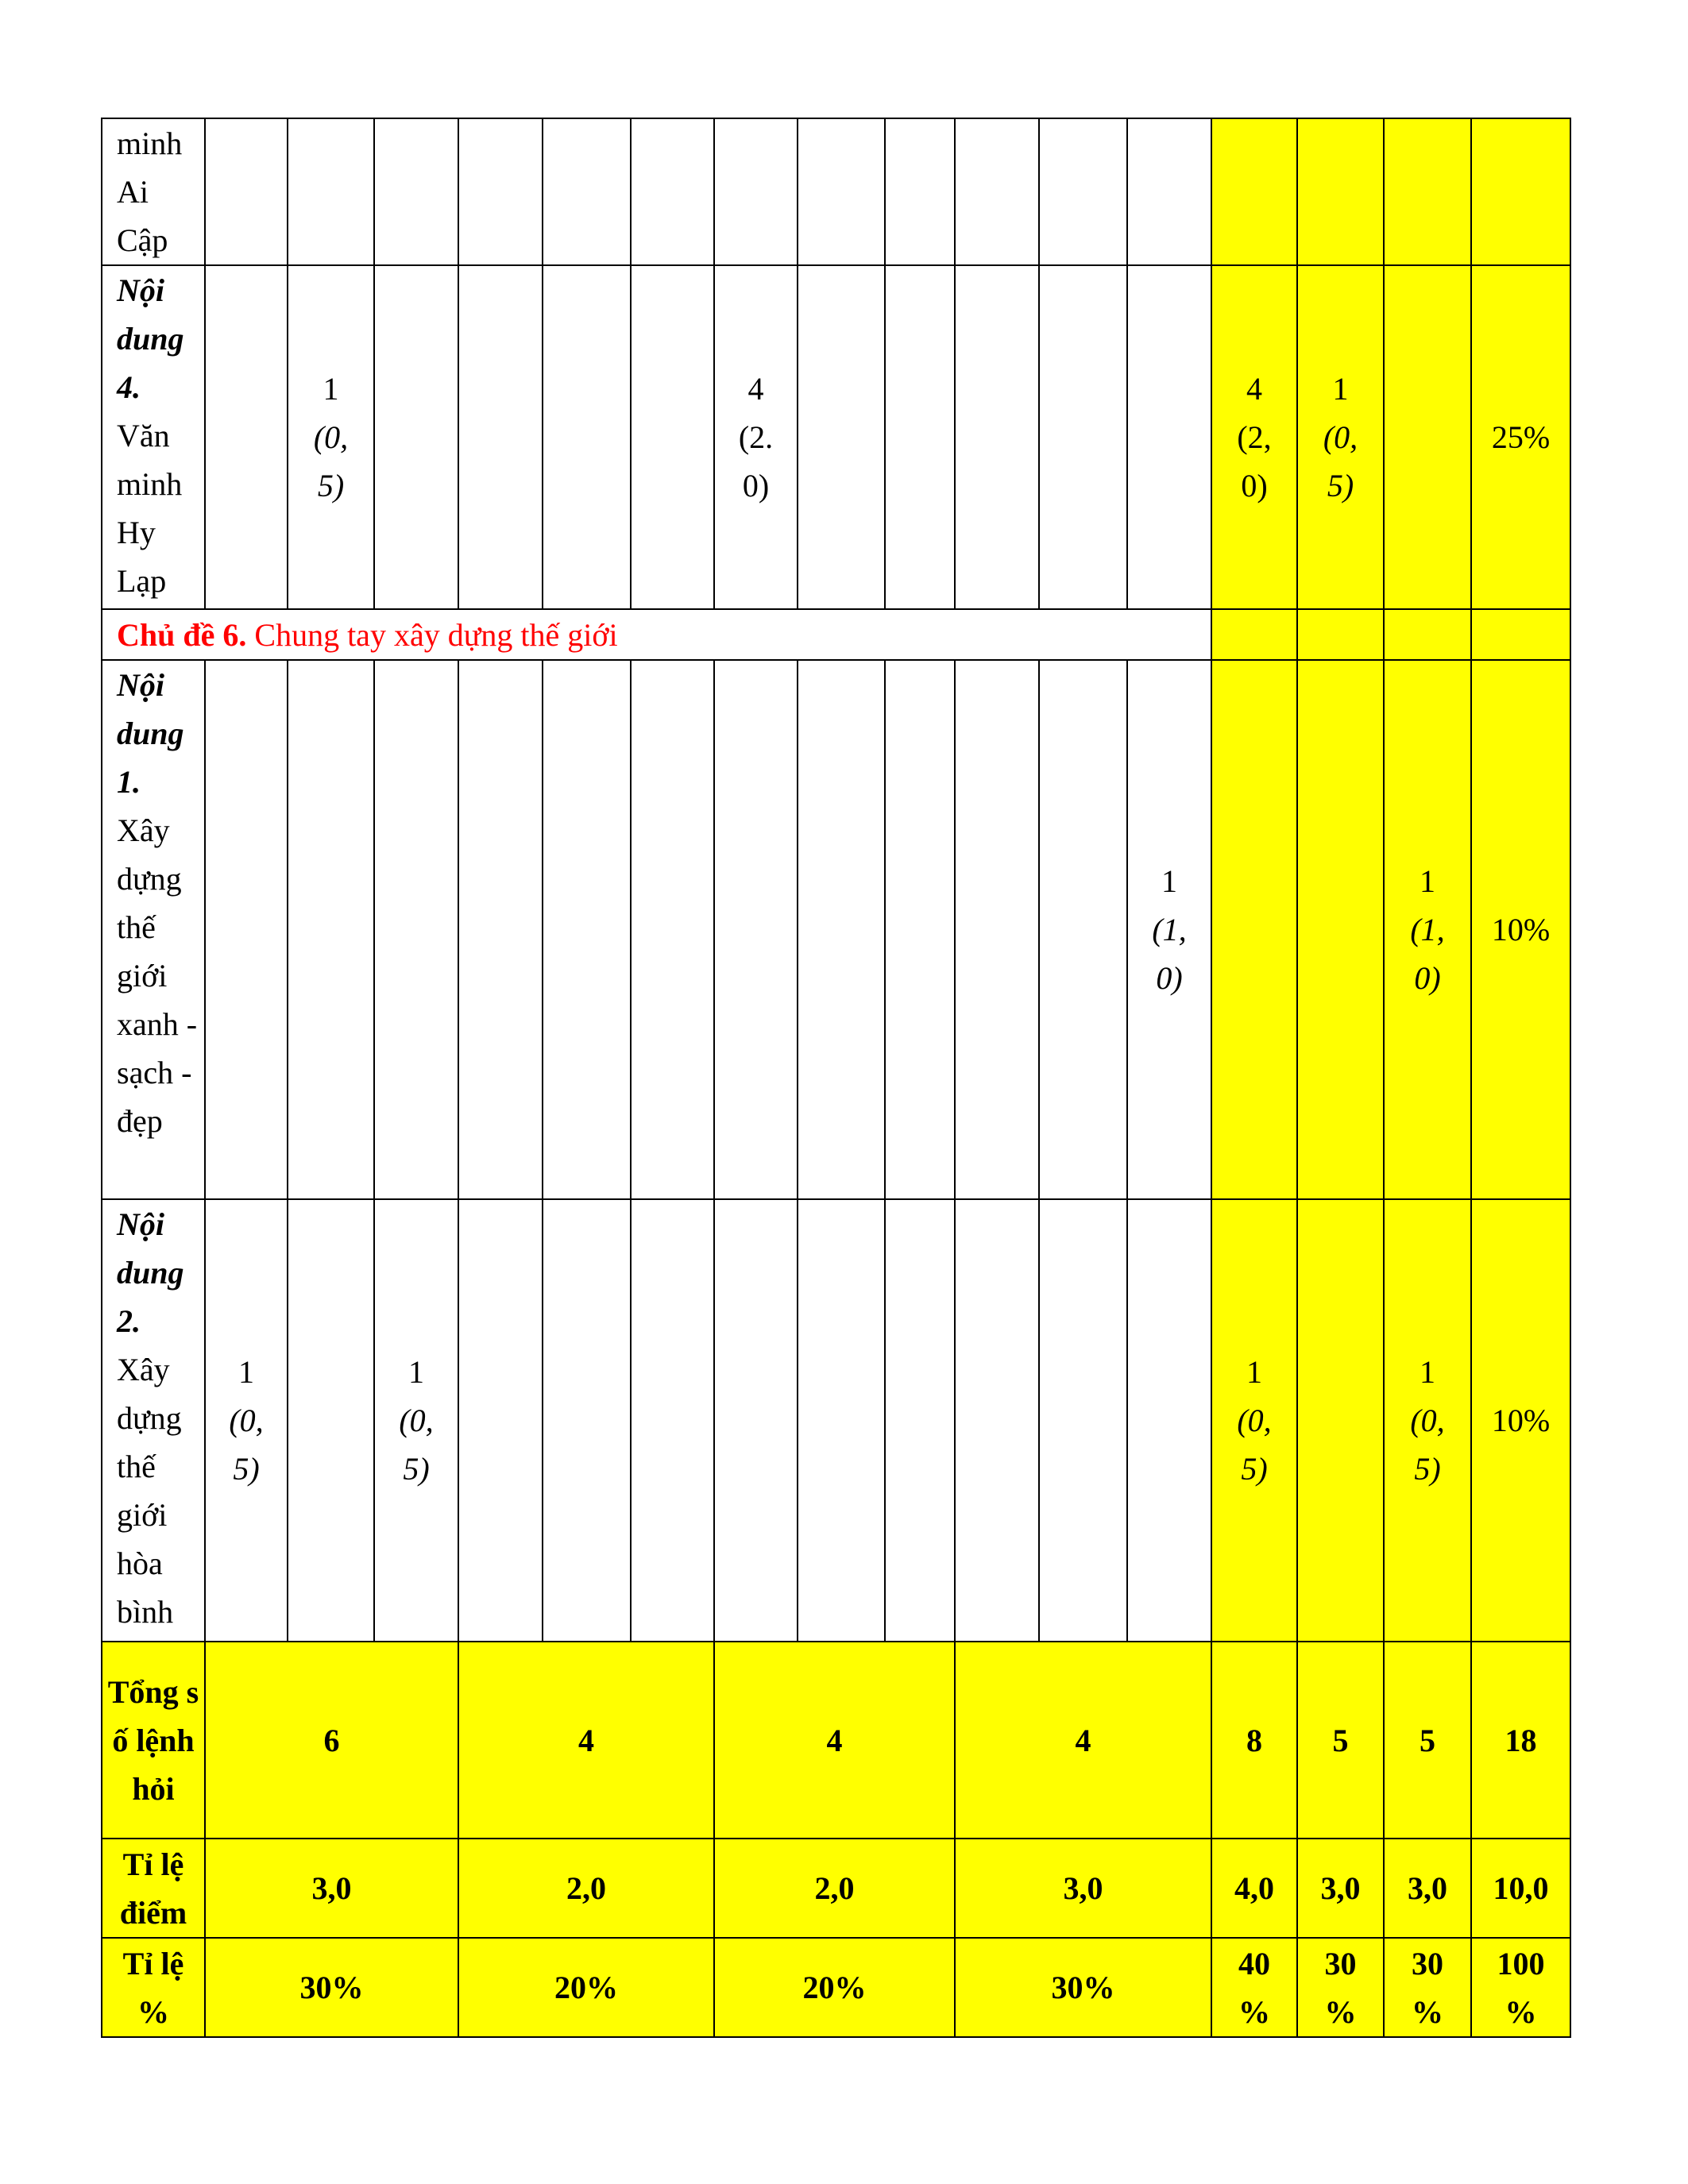 The image size is (1688, 2184). Describe the element at coordinates (151, 1272) in the screenshot. I see `content-title: Nội dung 2.` at that location.